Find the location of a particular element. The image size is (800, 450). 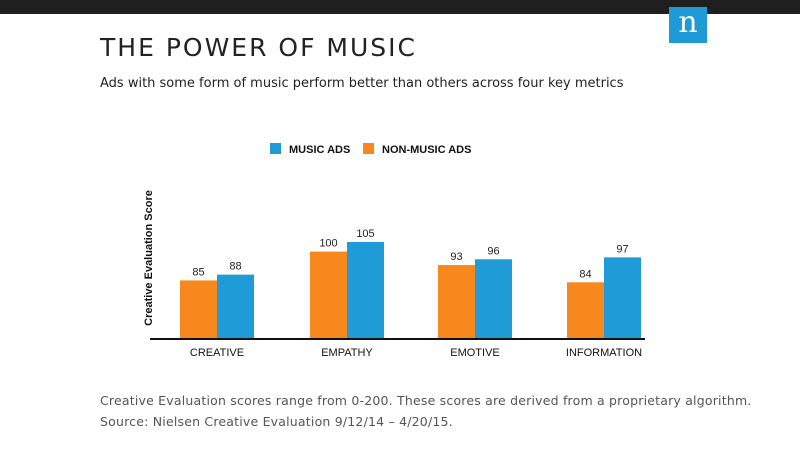

data-label-non-music-ads-emotive: 93 is located at coordinates (456, 257).